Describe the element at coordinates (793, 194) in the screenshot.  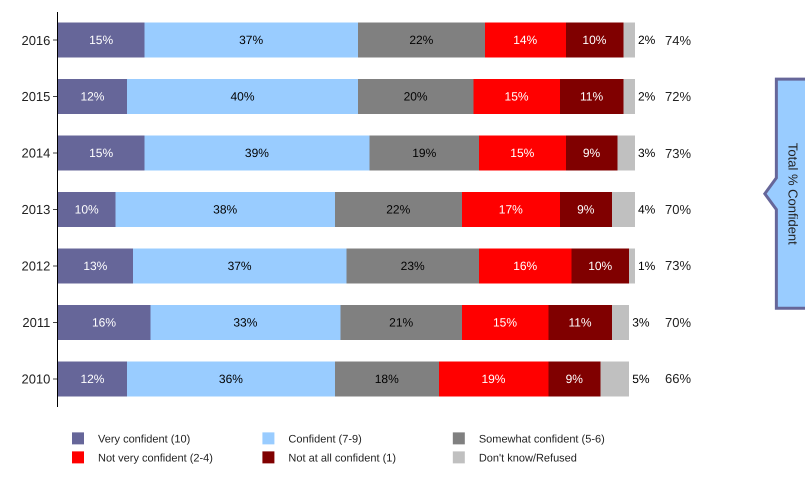
I see `text: Total % Confident` at that location.